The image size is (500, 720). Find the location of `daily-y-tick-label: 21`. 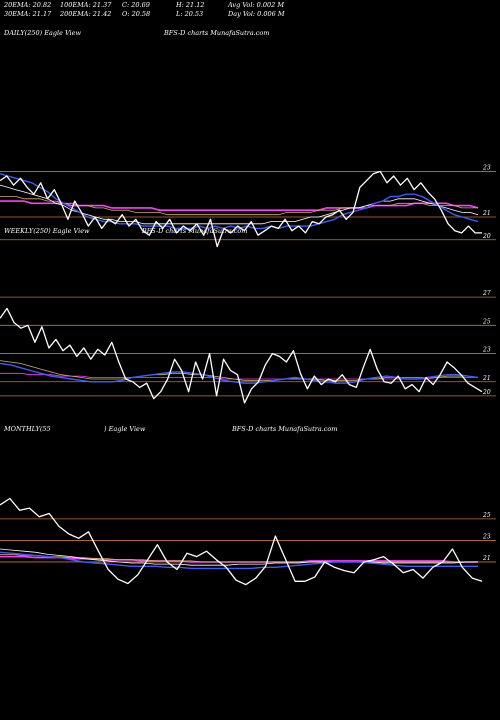

daily-y-tick-label: 21 is located at coordinates (486, 213).